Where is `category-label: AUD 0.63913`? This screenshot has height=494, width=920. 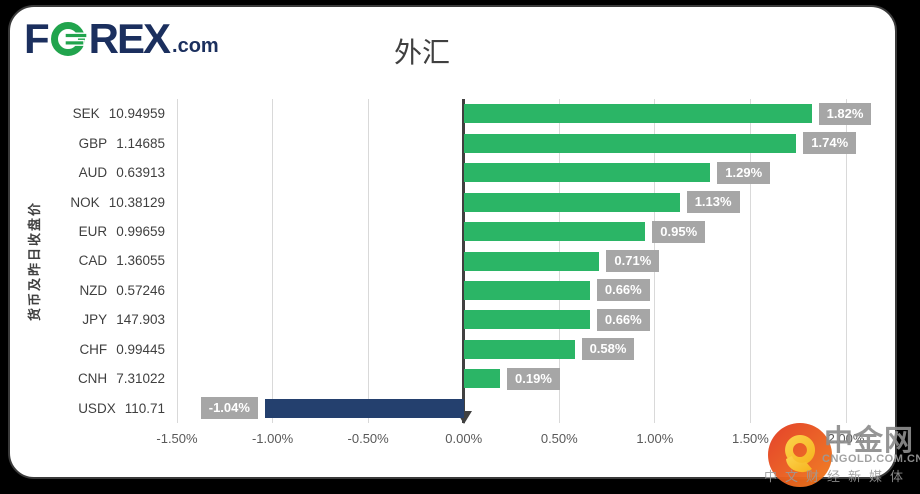
category-label: AUD 0.63913 is located at coordinates (102, 172).